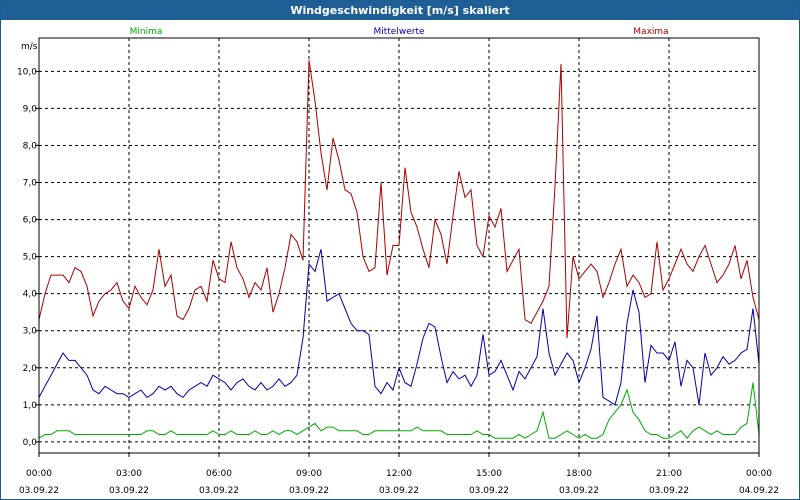  Describe the element at coordinates (30, 146) in the screenshot. I see `y-tick-label: 8,0` at that location.